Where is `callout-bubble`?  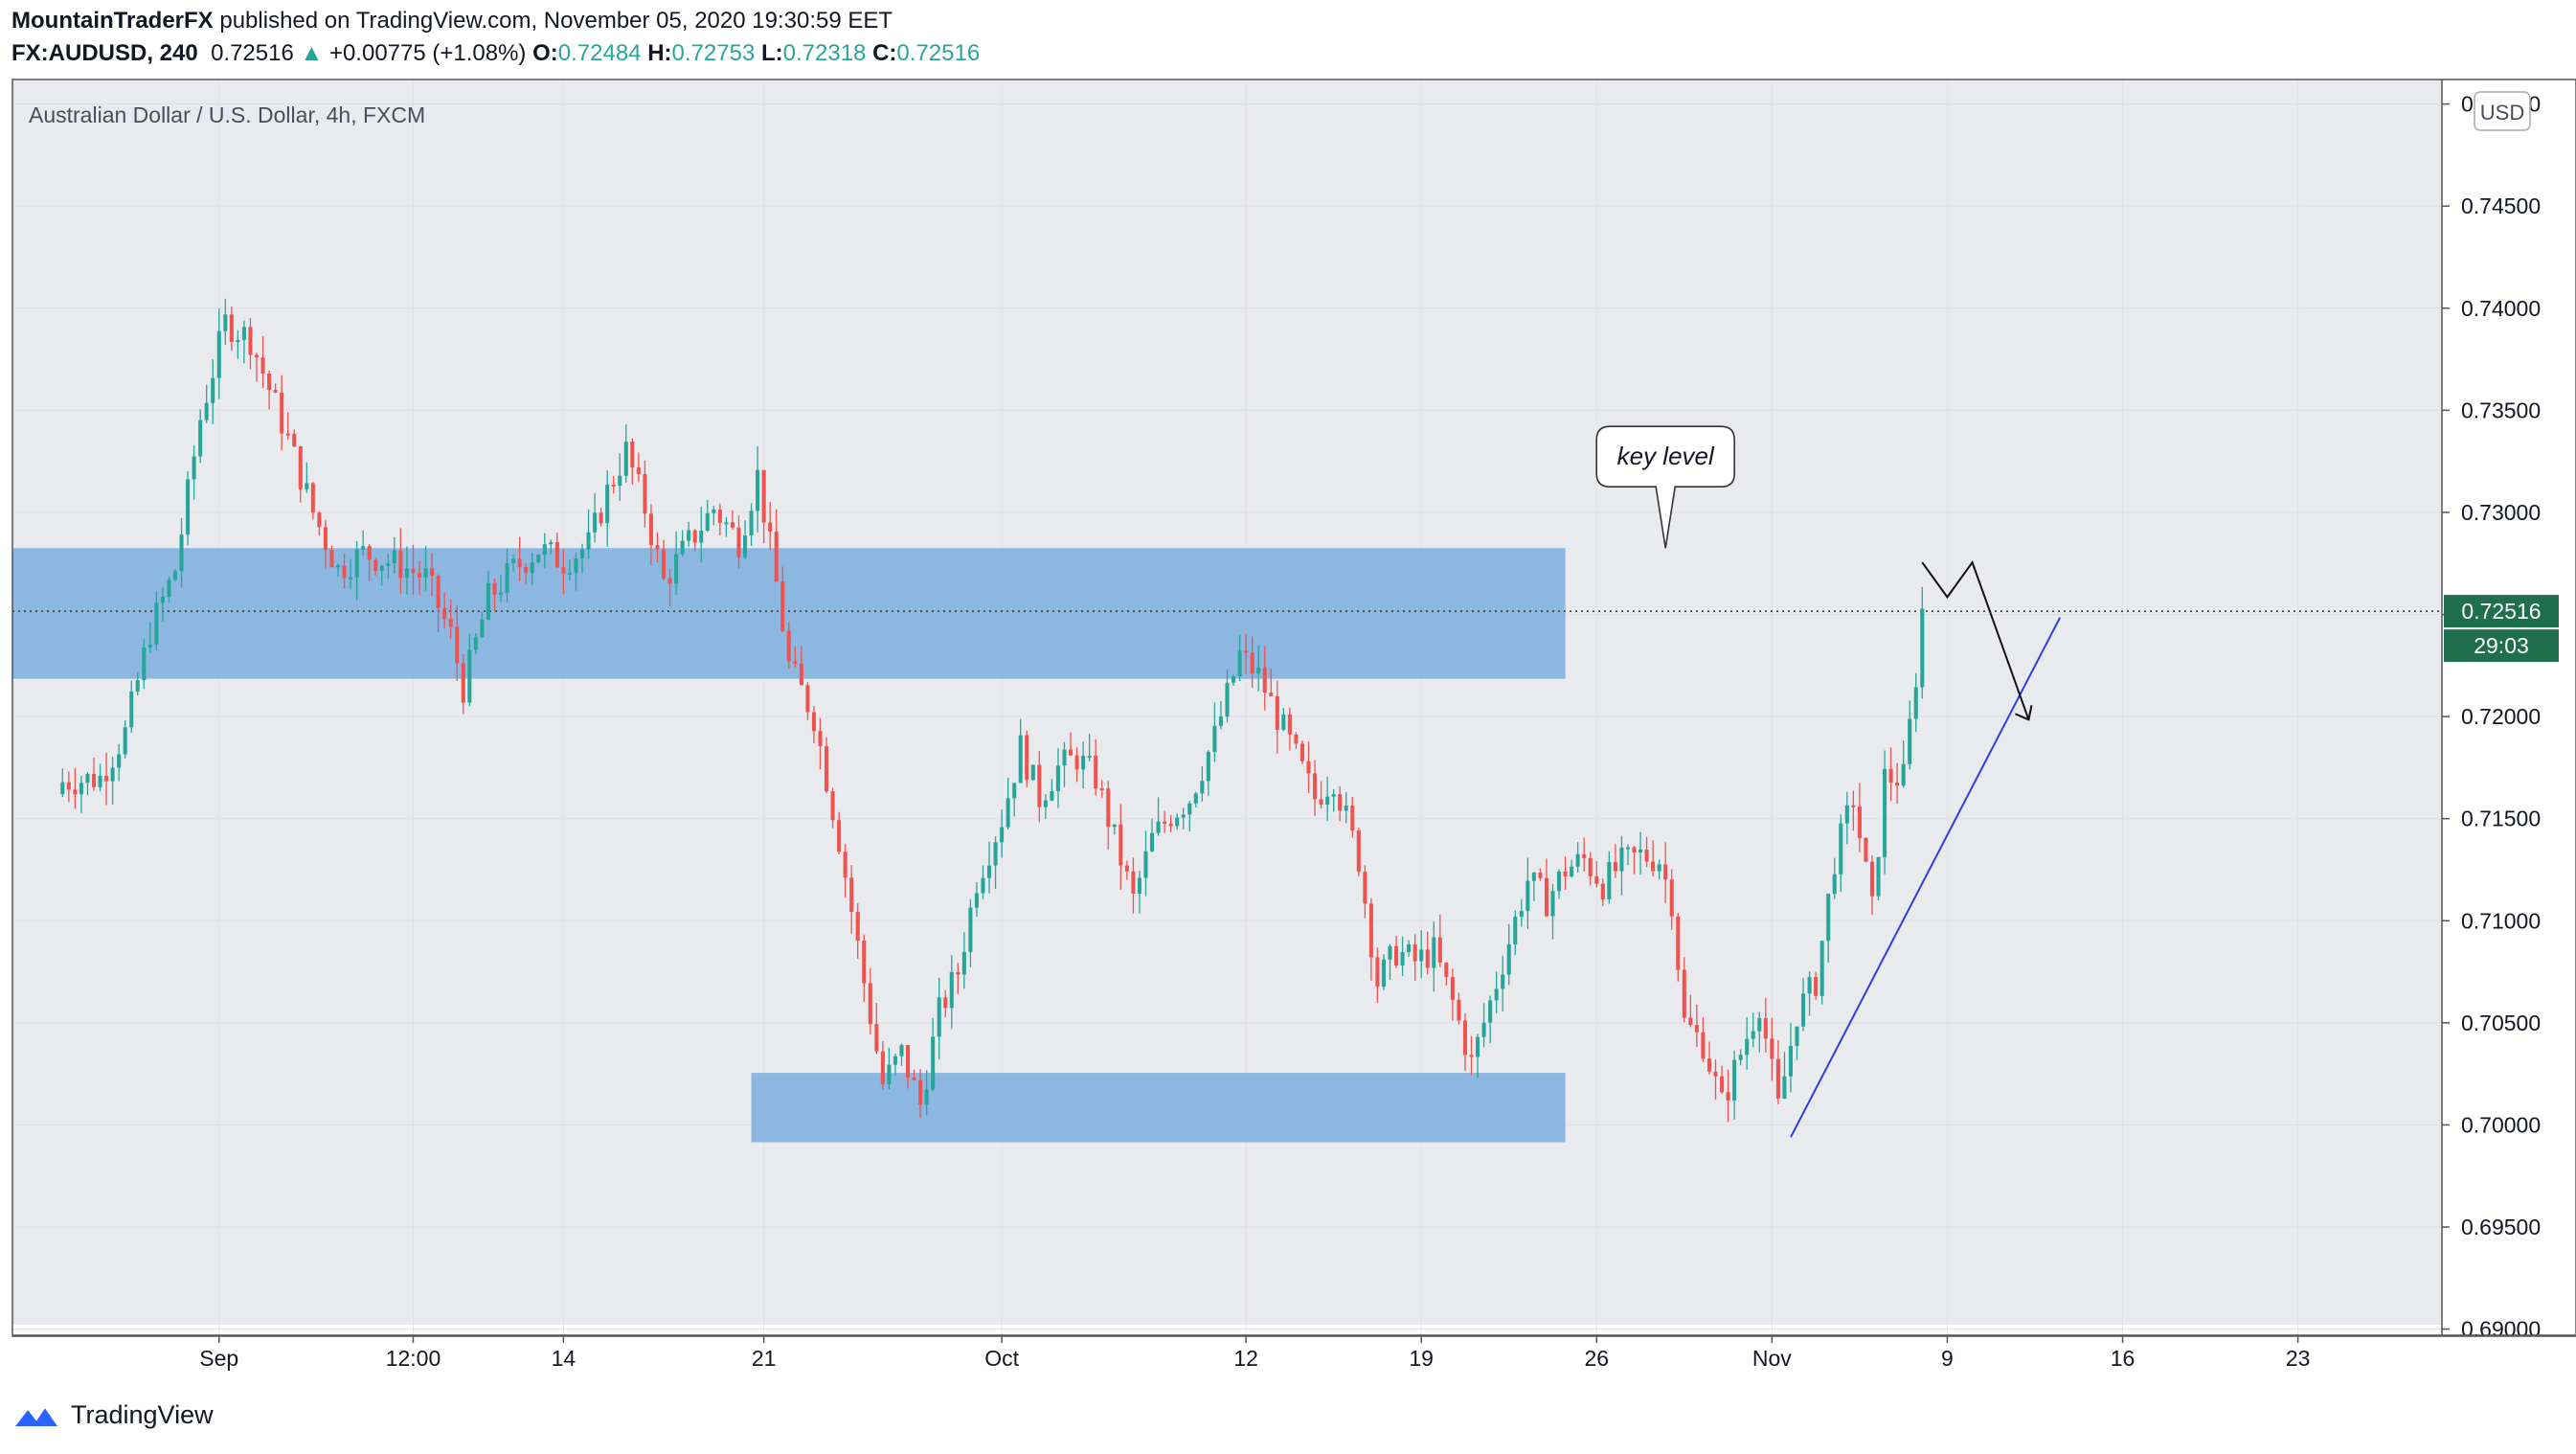
callout-bubble is located at coordinates (1665, 487).